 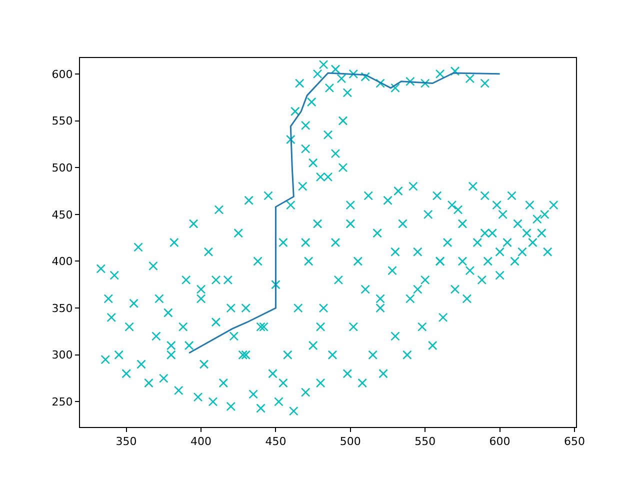 What do you see at coordinates (62, 261) in the screenshot?
I see `y-tick-label: 400` at bounding box center [62, 261].